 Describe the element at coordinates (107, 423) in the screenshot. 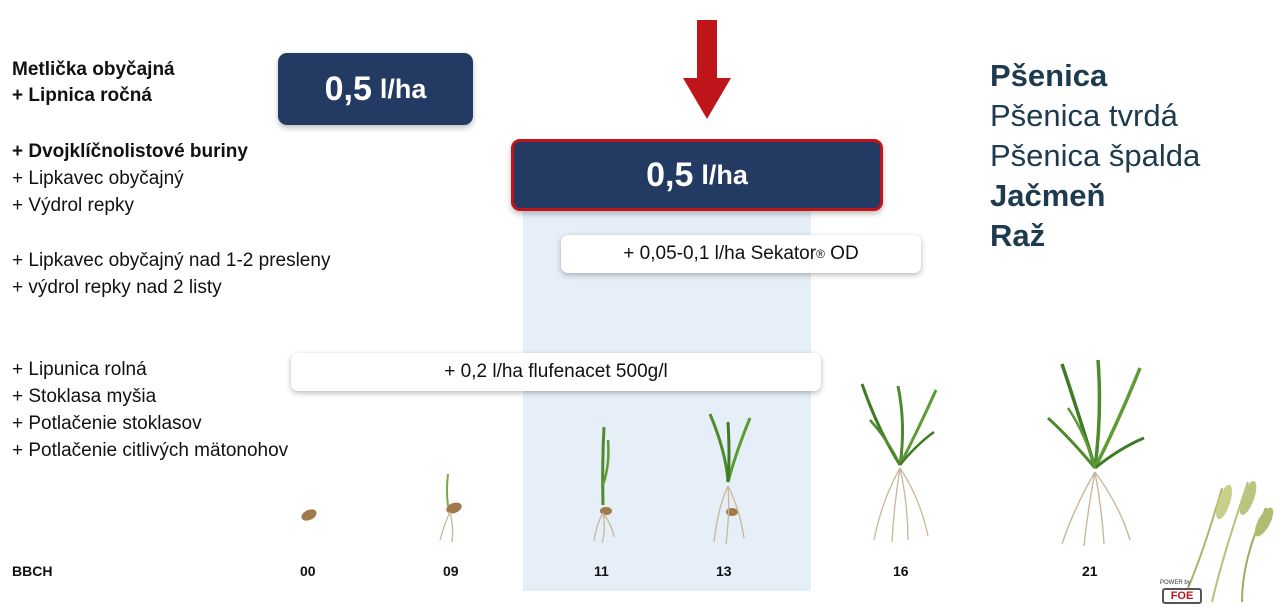

I see `label-potlacenie-stoklasov: + Potlačenie stoklasov` at that location.